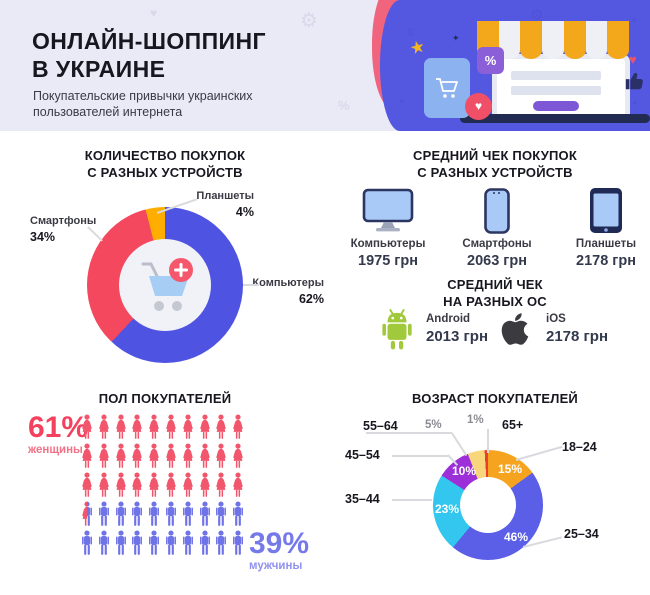  What do you see at coordinates (515, 329) in the screenshot?
I see `apple-icon` at bounding box center [515, 329].